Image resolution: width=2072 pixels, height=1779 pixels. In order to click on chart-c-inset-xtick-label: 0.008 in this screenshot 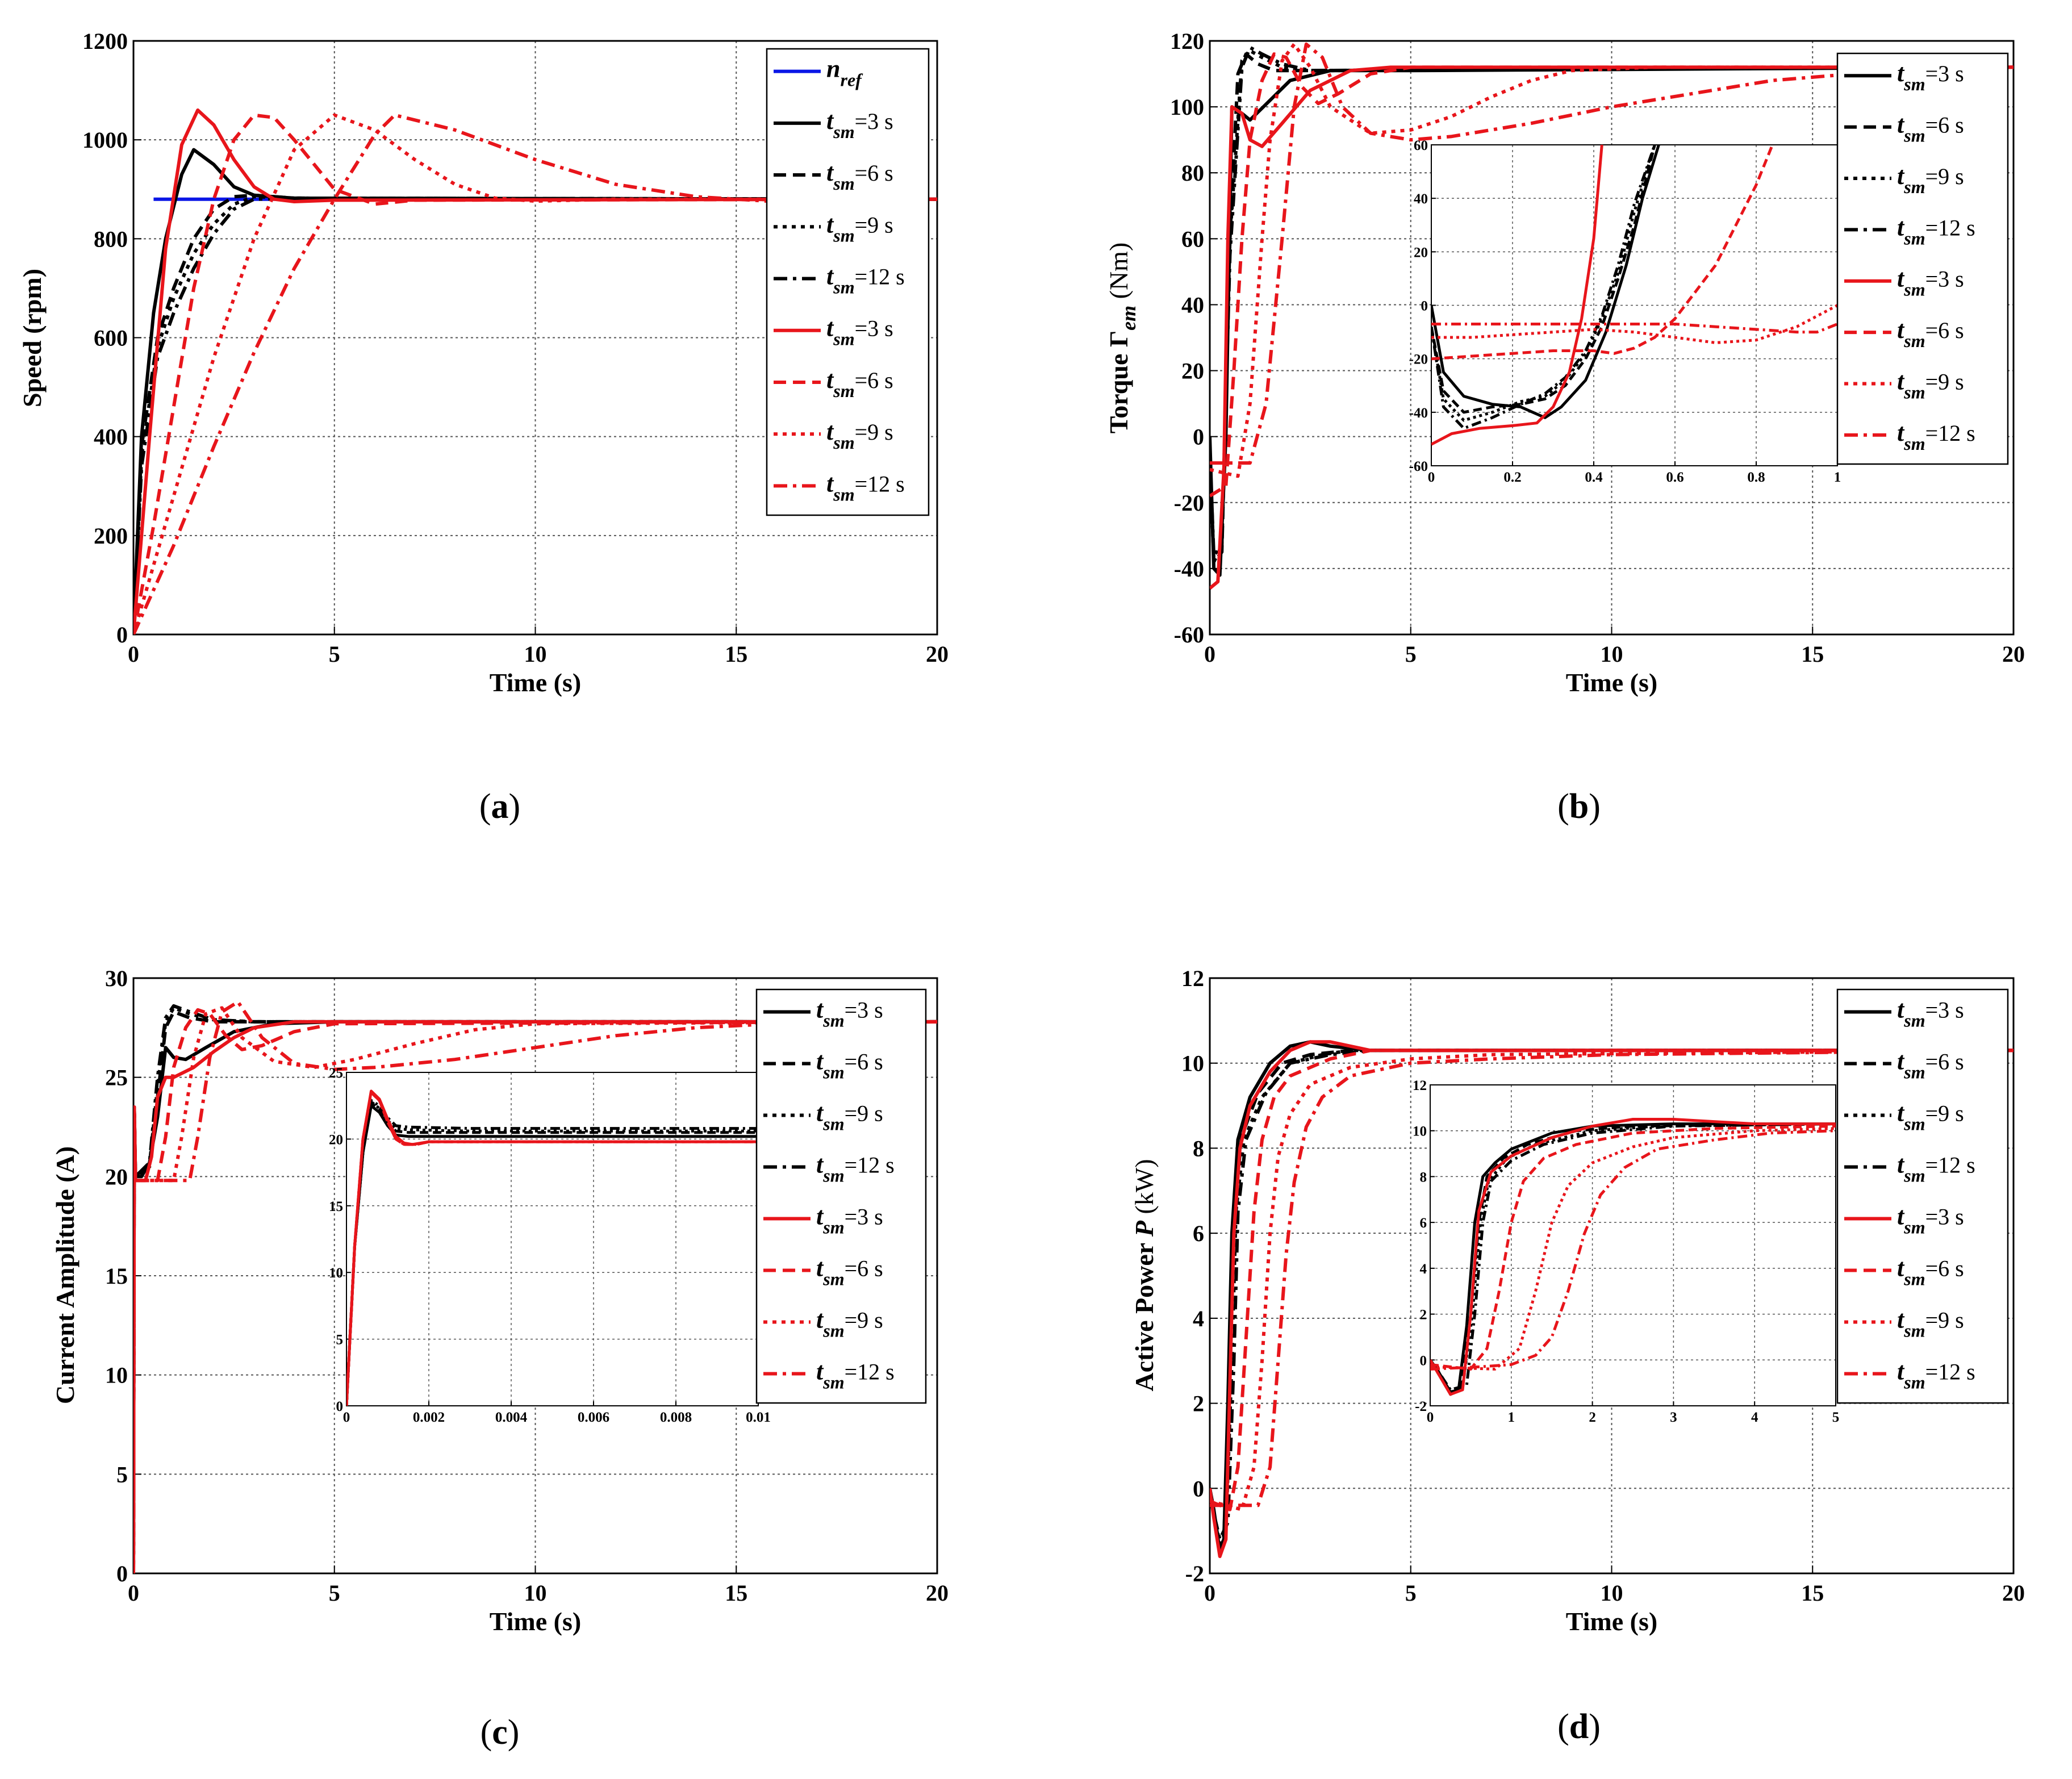, I will do `click(676, 1417)`.